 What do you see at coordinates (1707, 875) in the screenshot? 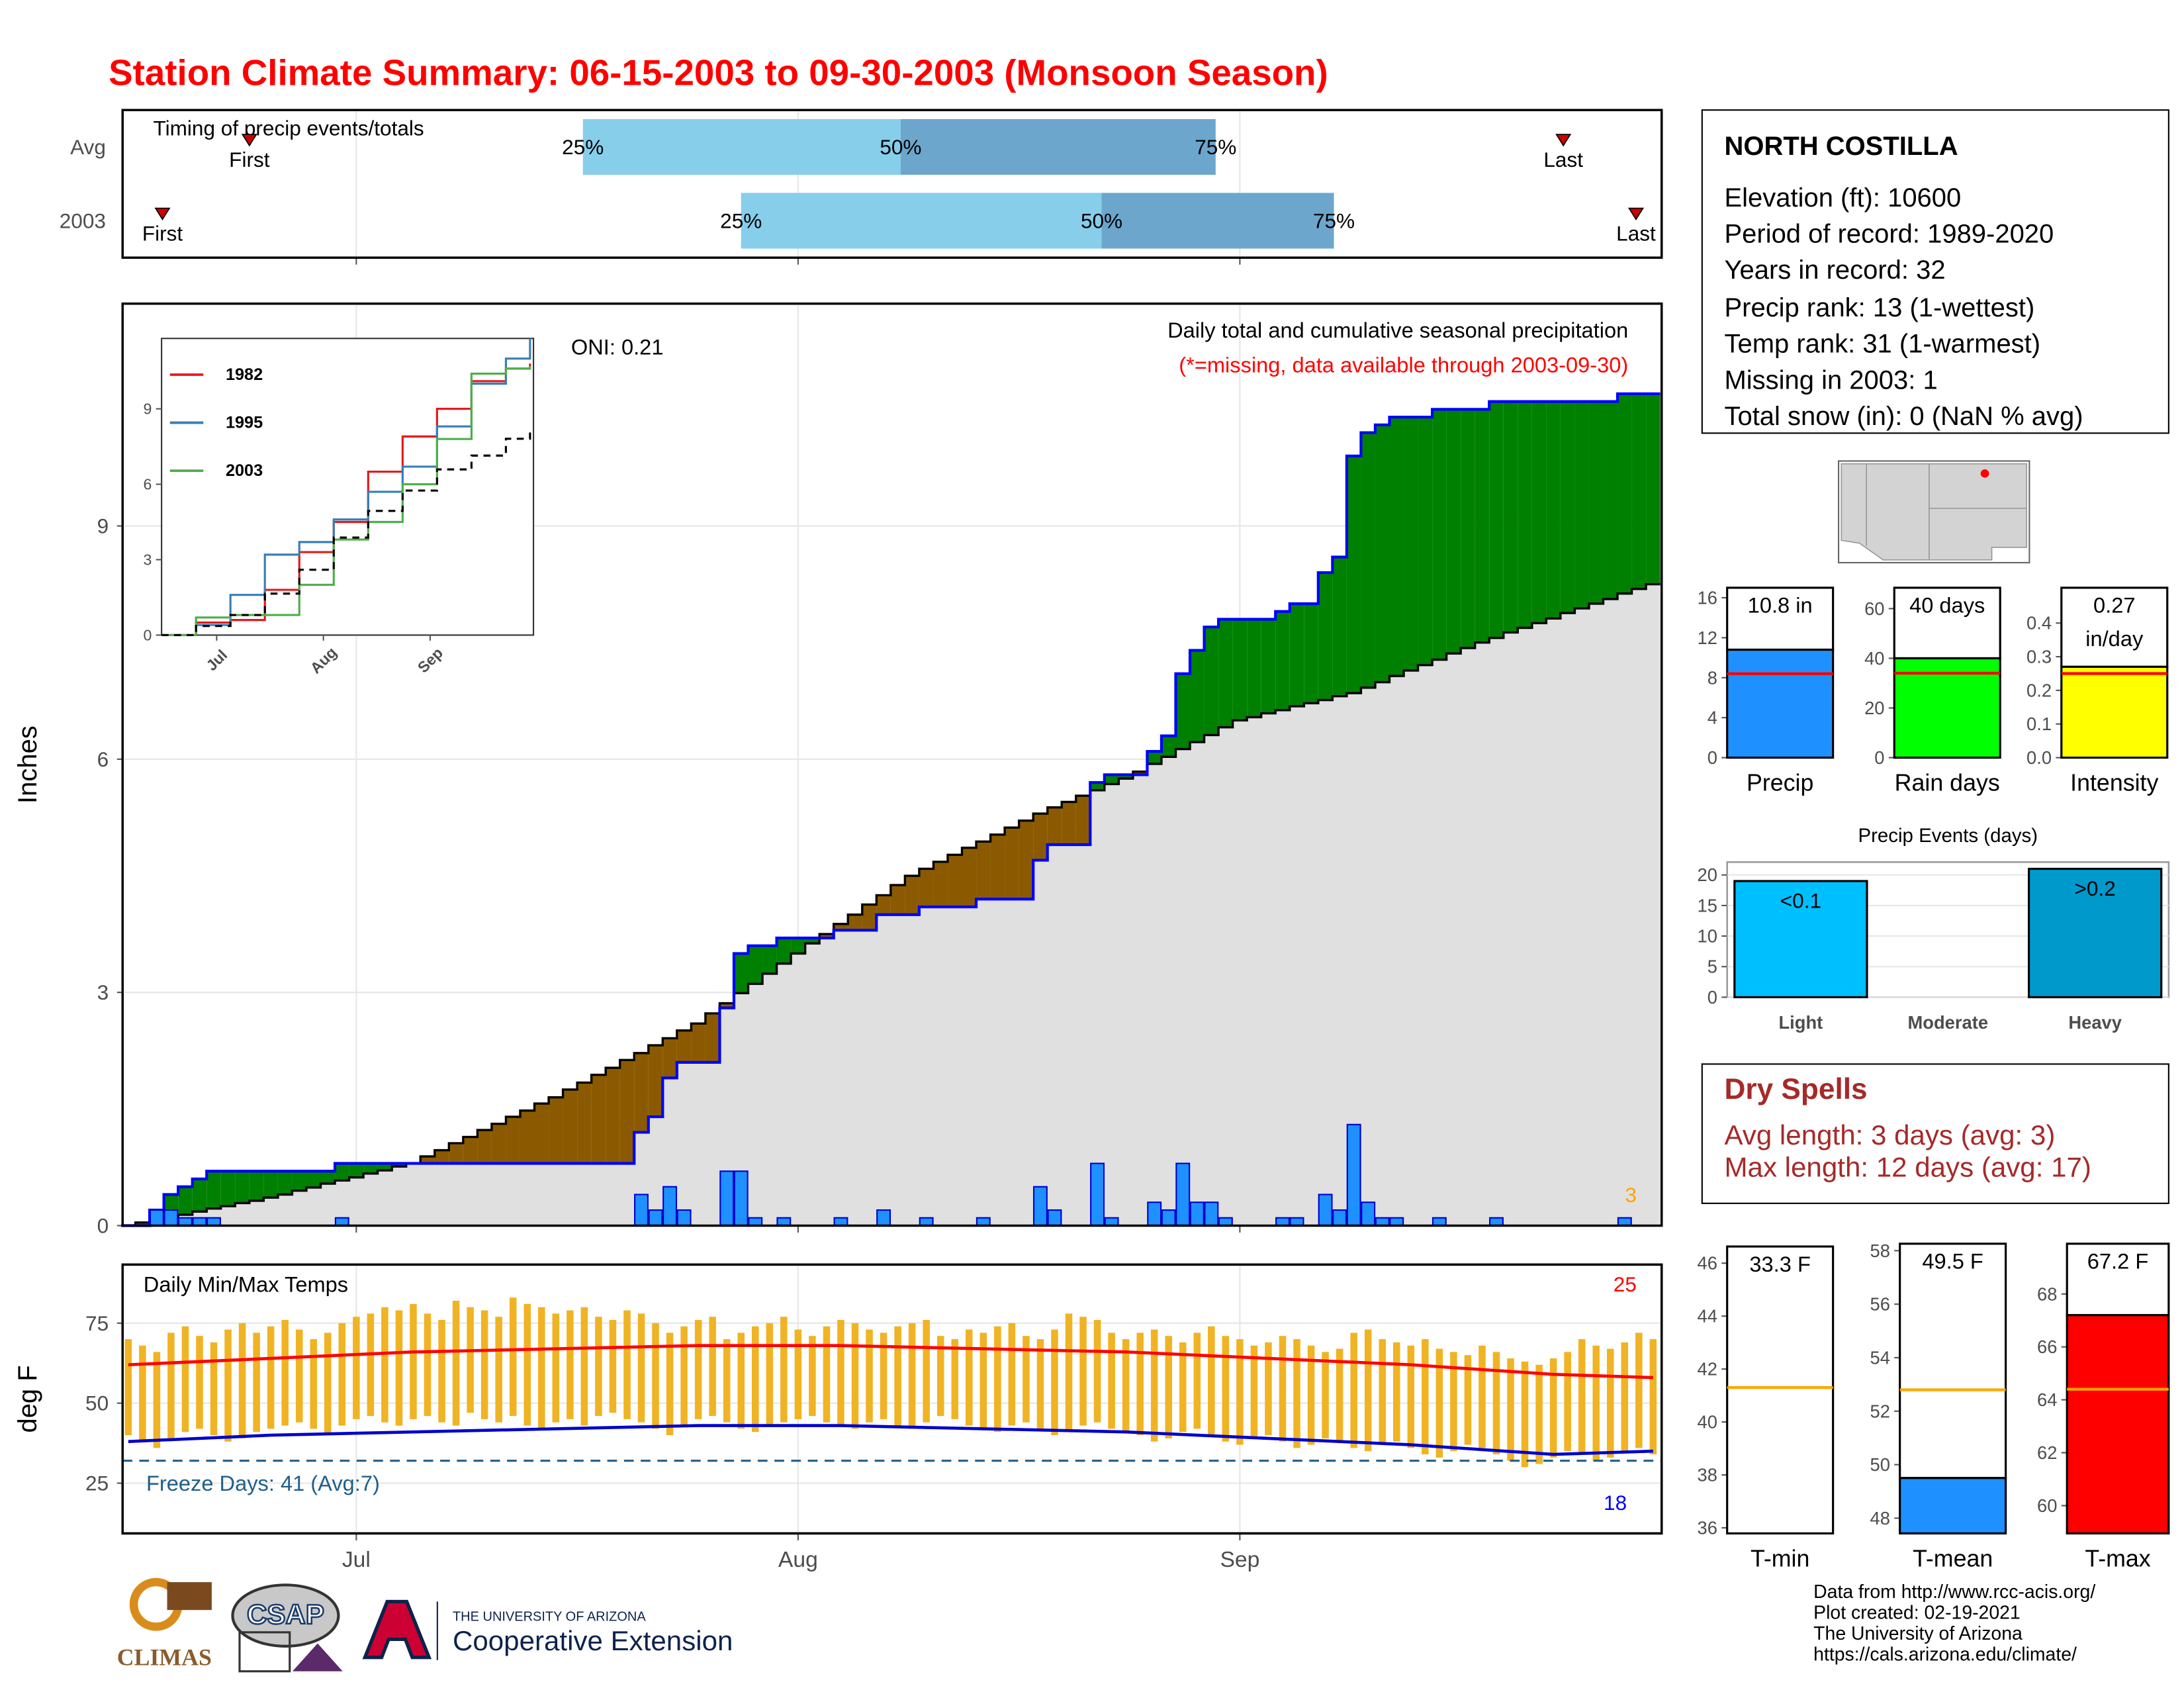
I see `y-tick-label: 20` at bounding box center [1707, 875].